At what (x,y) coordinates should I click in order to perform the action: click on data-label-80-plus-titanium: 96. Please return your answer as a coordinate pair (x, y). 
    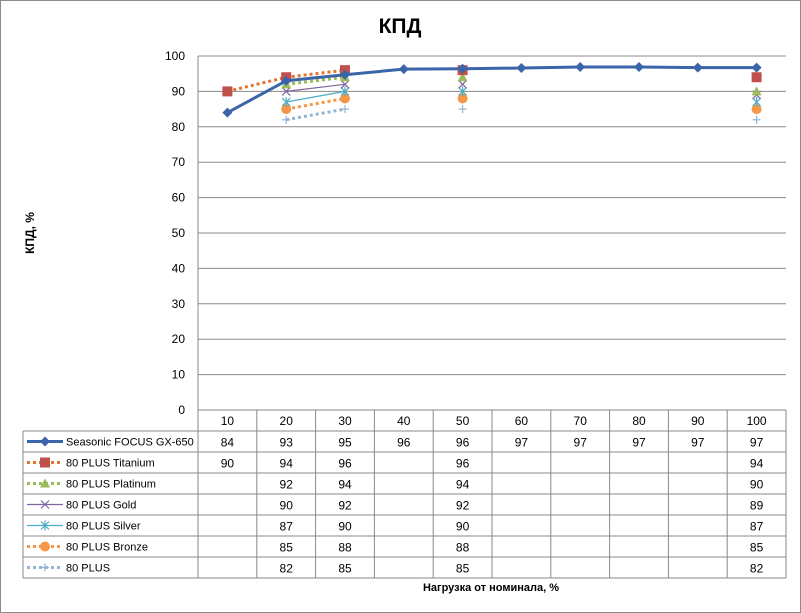
    Looking at the image, I should click on (463, 464).